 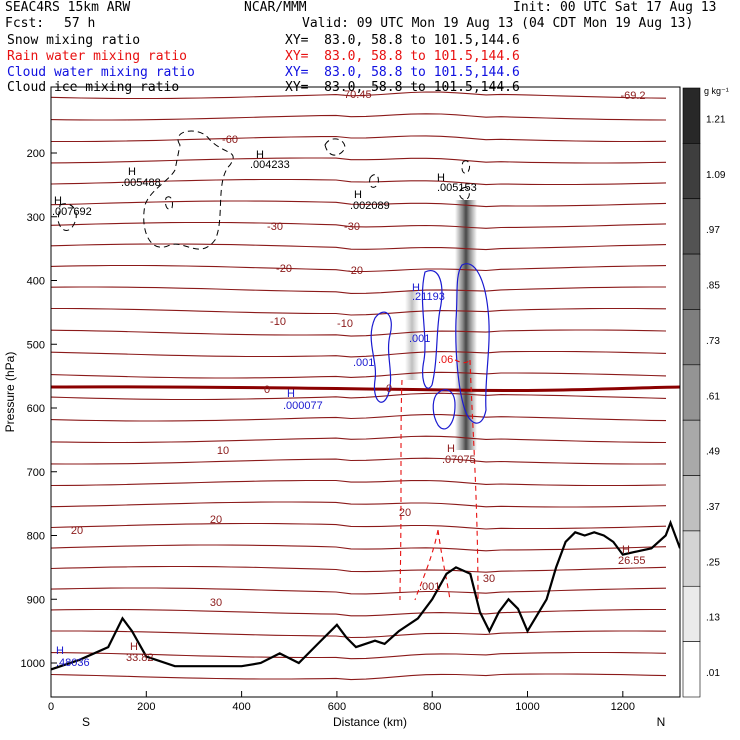 What do you see at coordinates (459, 460) in the screenshot?
I see `max-value: .07075` at bounding box center [459, 460].